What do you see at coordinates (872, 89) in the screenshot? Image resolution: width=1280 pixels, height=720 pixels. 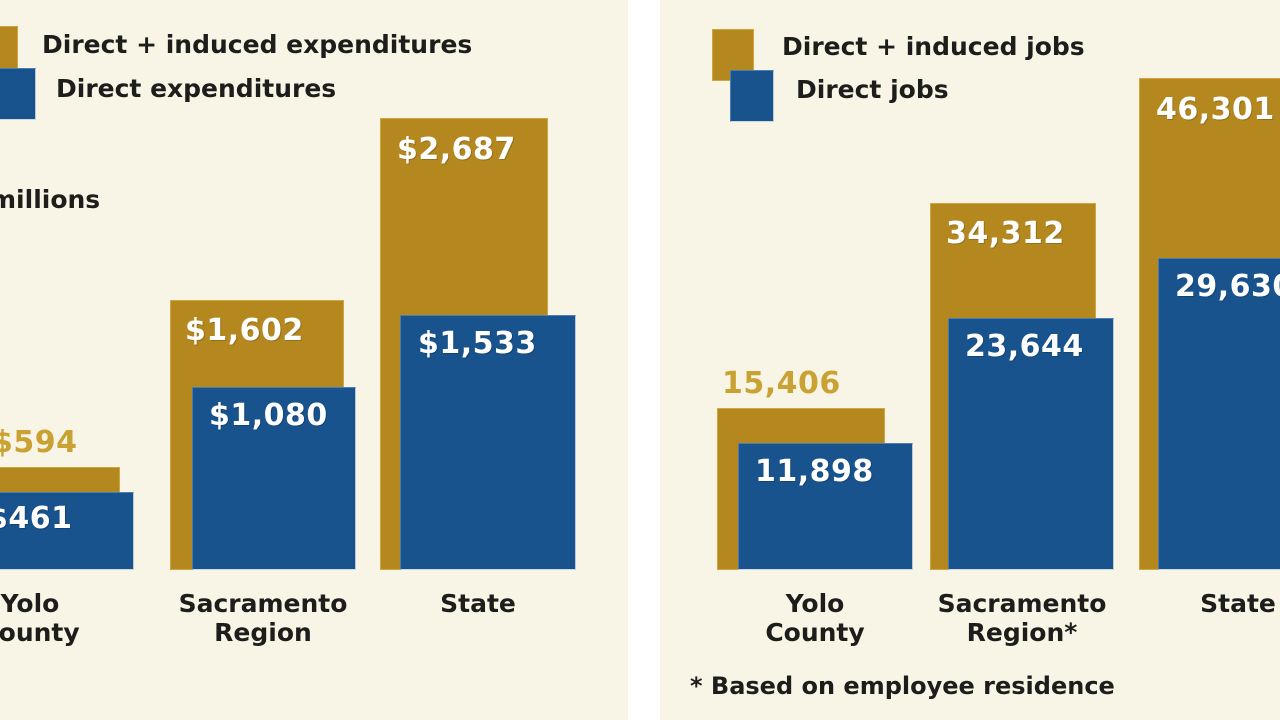 I see `legend-label-direct-jobs: Direct jobs` at bounding box center [872, 89].